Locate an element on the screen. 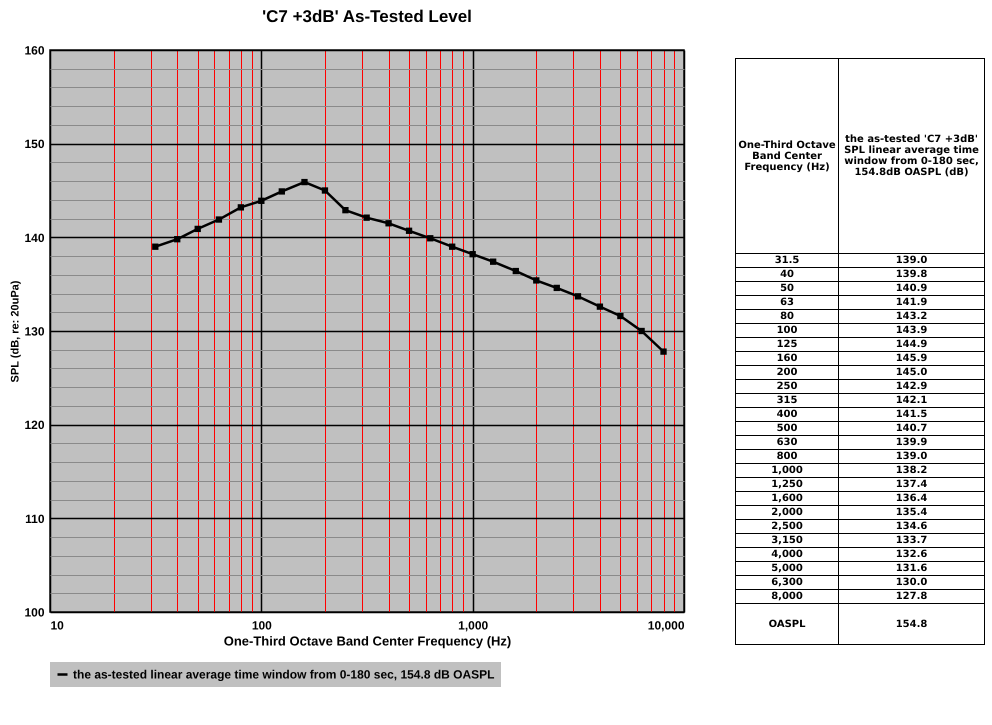 The height and width of the screenshot is (725, 992). text: 154.8 is located at coordinates (911, 624).